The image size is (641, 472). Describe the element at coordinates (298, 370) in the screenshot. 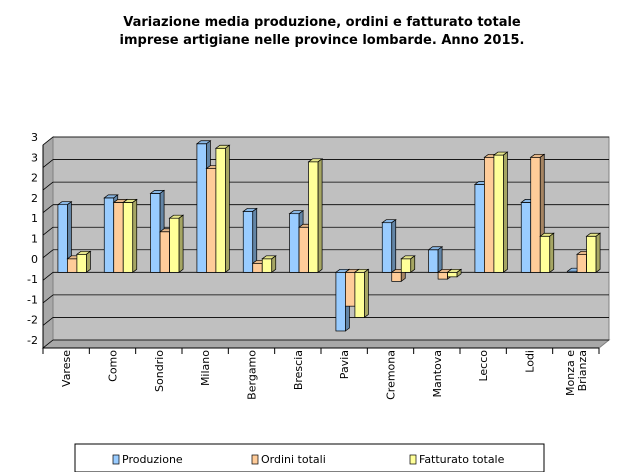

I see `x-tick-label: Brescia` at that location.